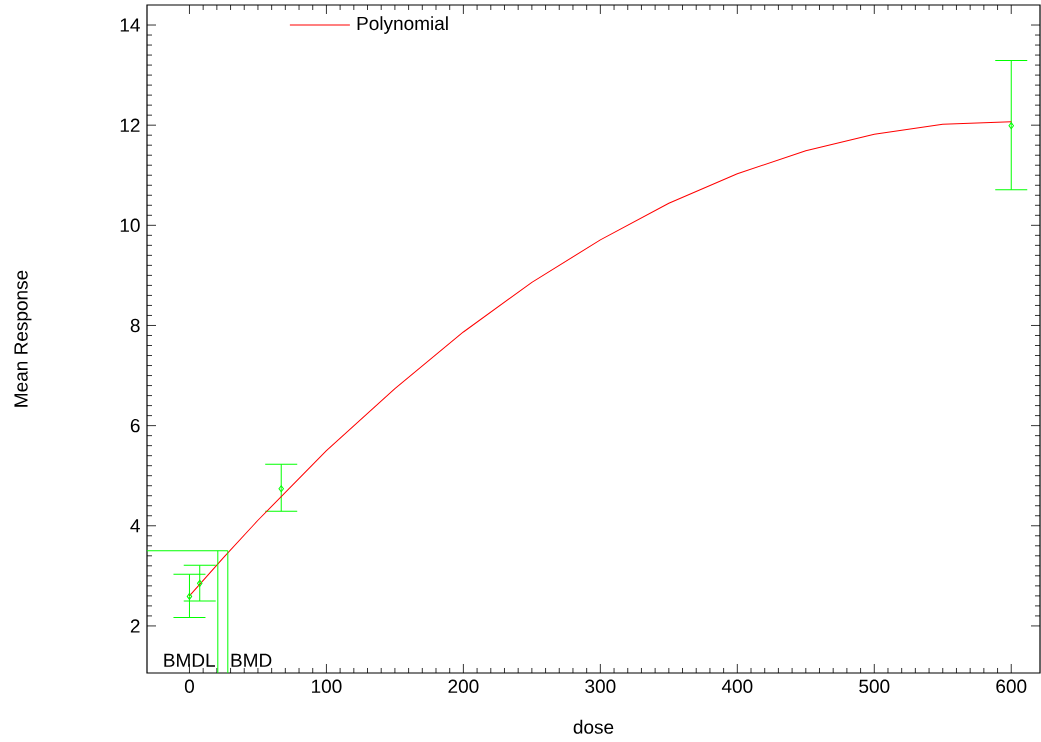  Describe the element at coordinates (130, 225) in the screenshot. I see `y-tick-label: 10` at that location.